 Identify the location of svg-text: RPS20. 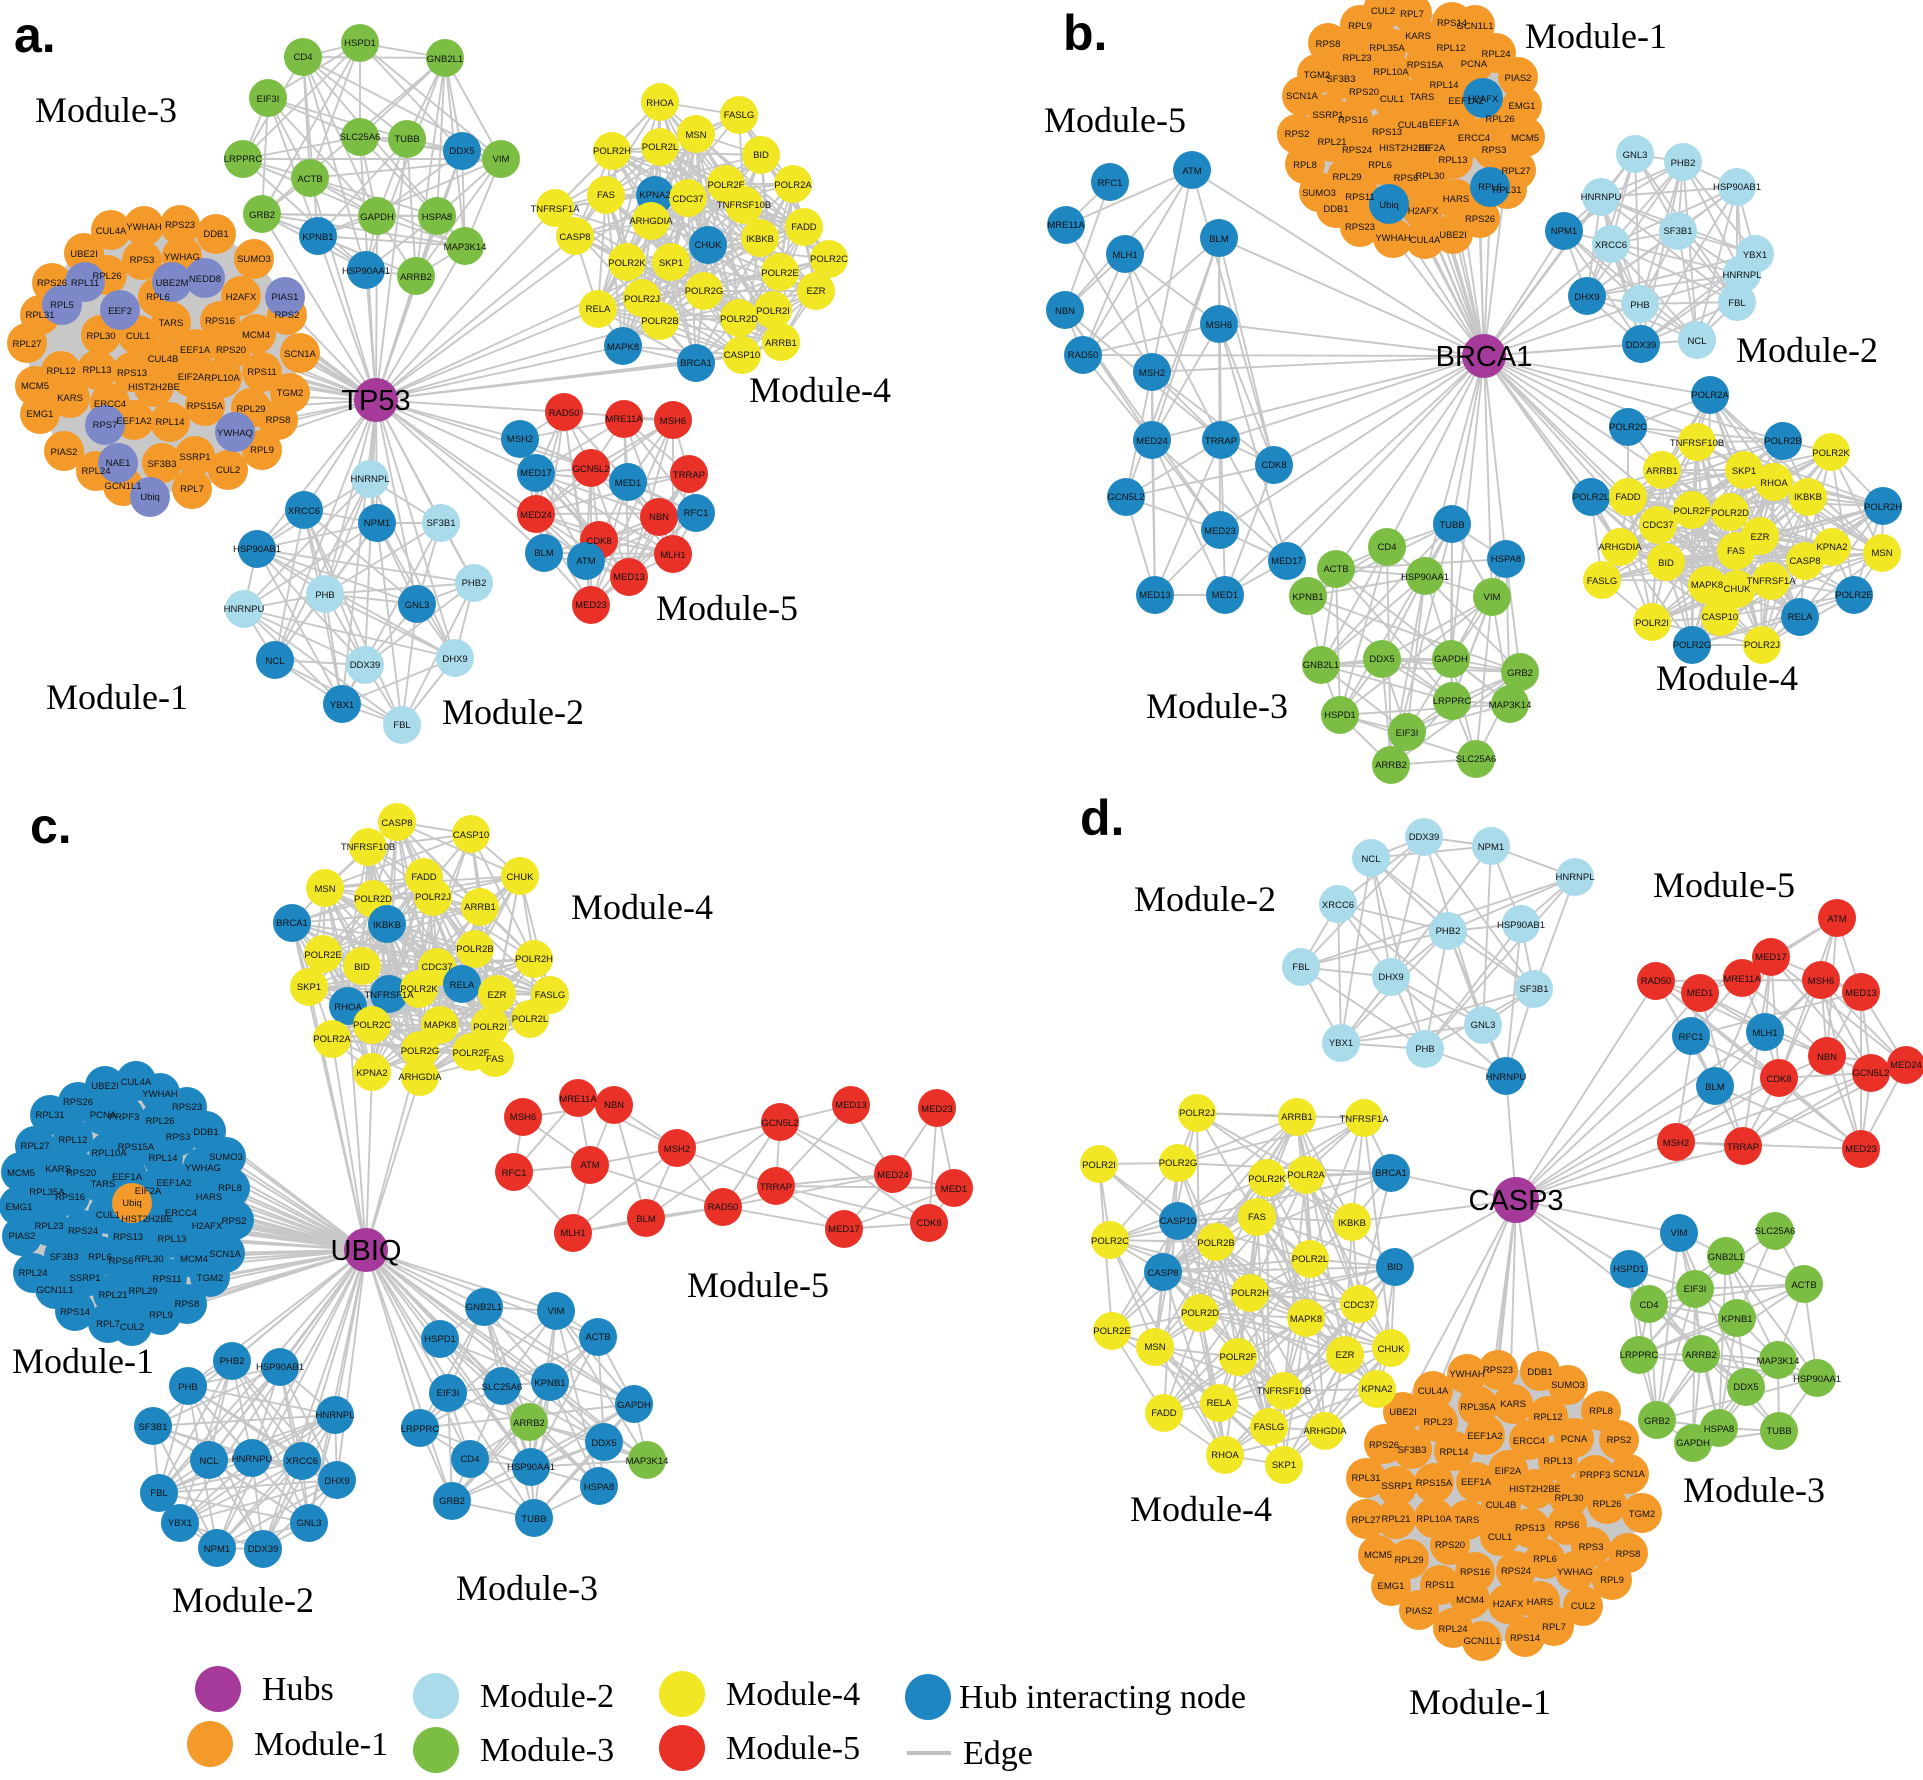
(1450, 1545).